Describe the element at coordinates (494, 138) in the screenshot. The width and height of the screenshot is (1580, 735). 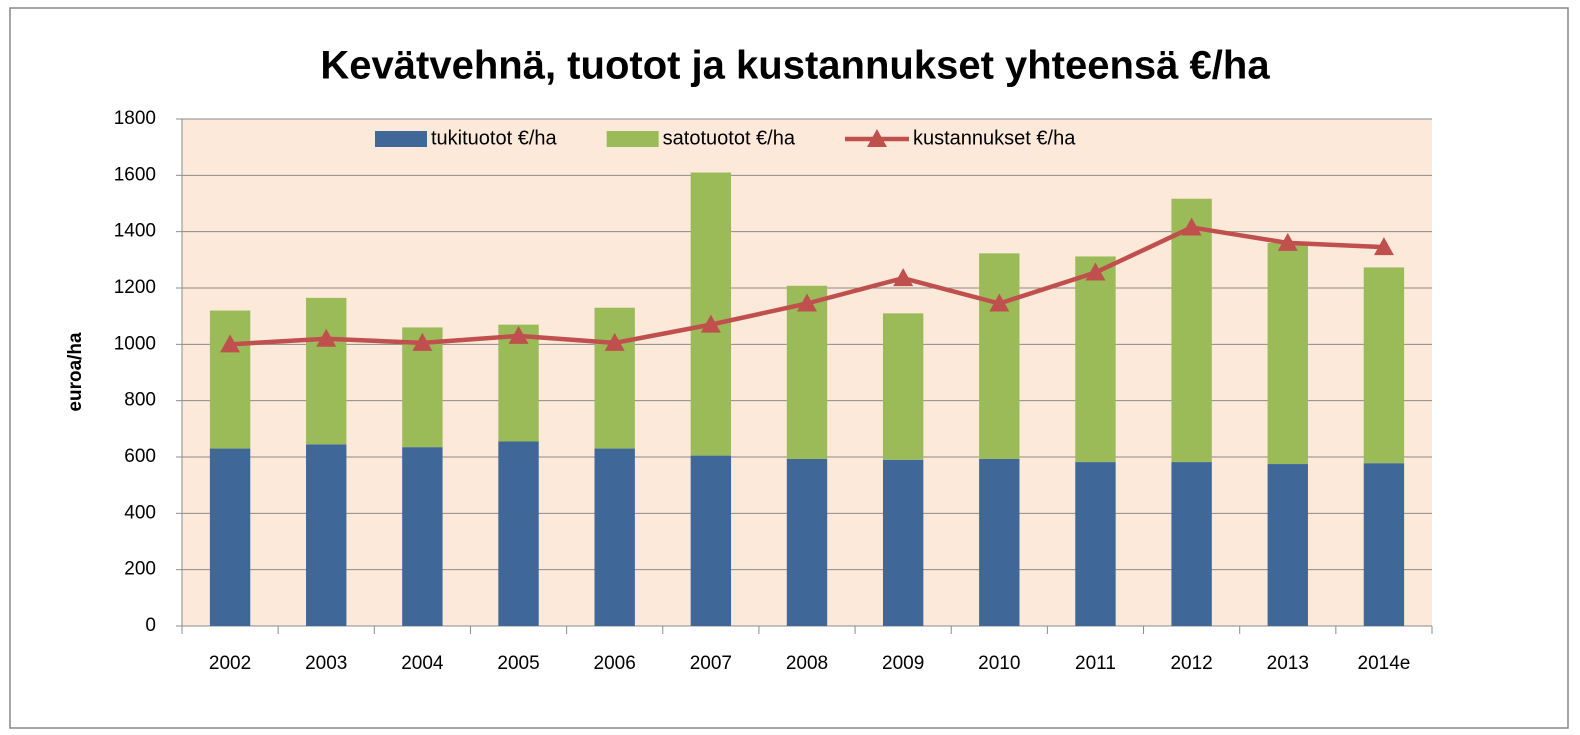
I see `legend-label: tukituotot €/ha` at that location.